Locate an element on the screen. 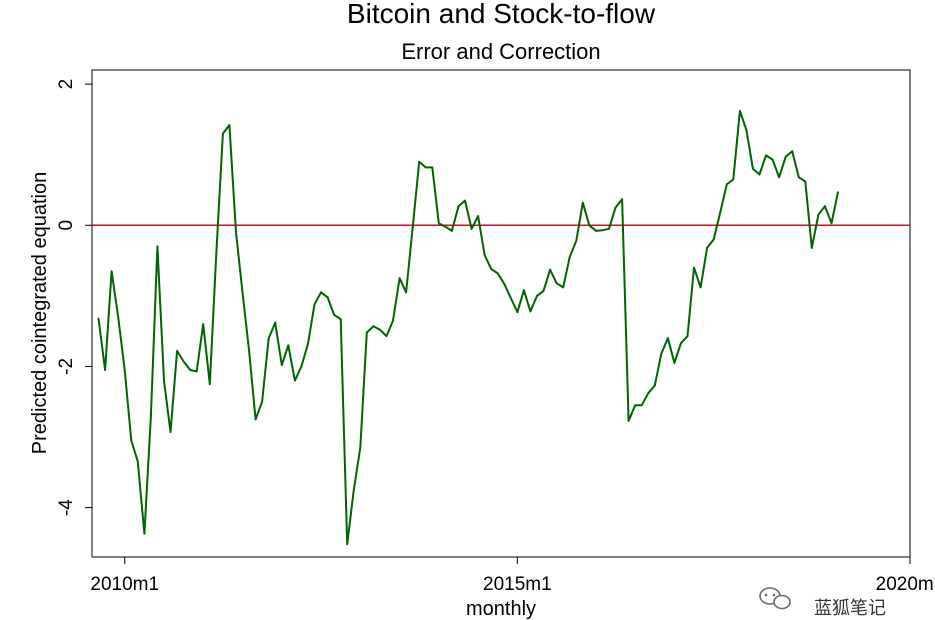  chart-title: Bitcoin and Stock-to-flow is located at coordinates (501, 14).